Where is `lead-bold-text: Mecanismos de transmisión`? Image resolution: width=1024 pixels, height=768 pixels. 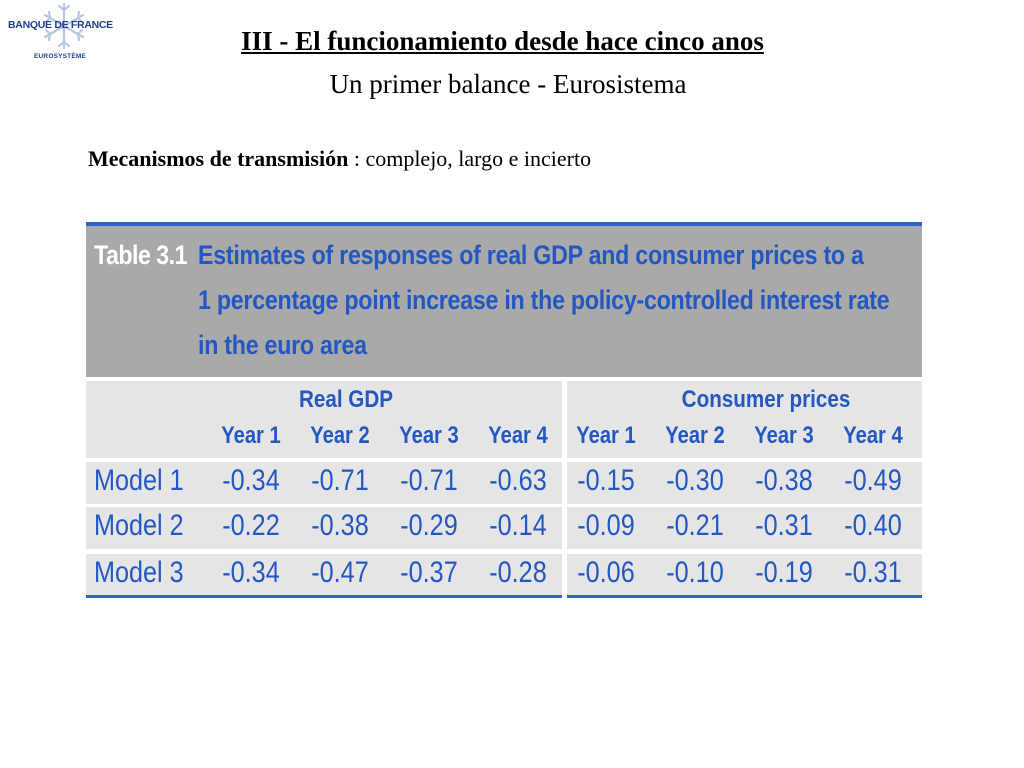
lead-bold-text: Mecanismos de transmisión is located at coordinates (218, 158).